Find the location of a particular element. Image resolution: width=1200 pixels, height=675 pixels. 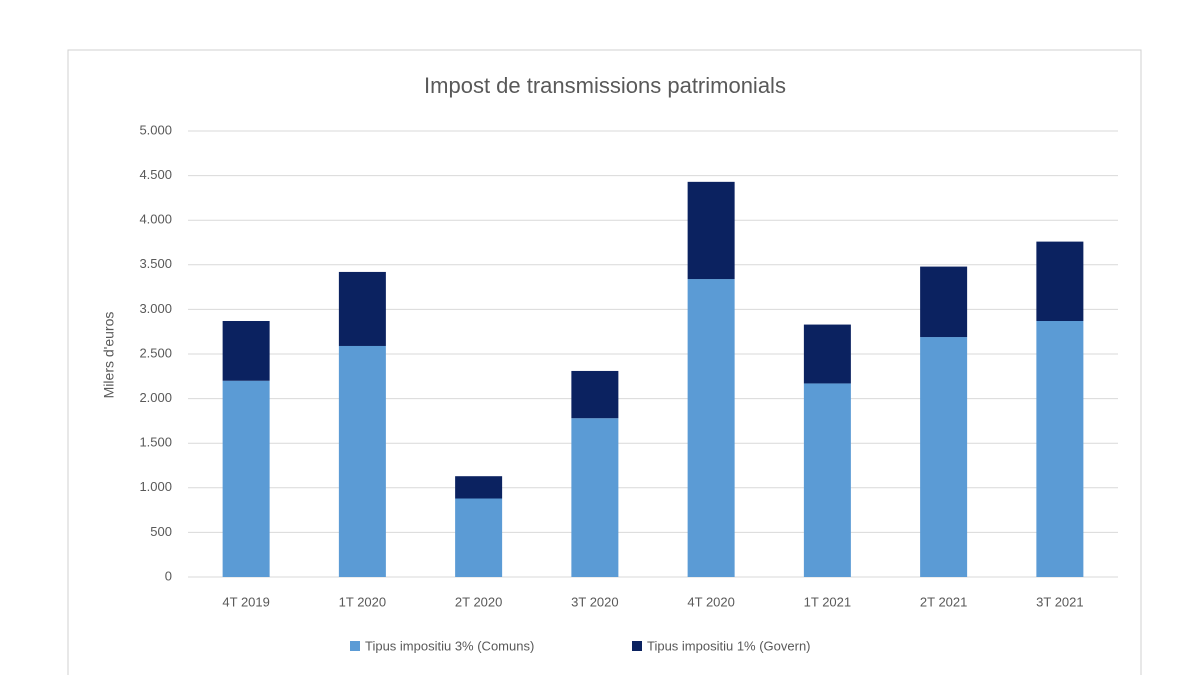

y-tick-label: 4.000 is located at coordinates (155, 219).